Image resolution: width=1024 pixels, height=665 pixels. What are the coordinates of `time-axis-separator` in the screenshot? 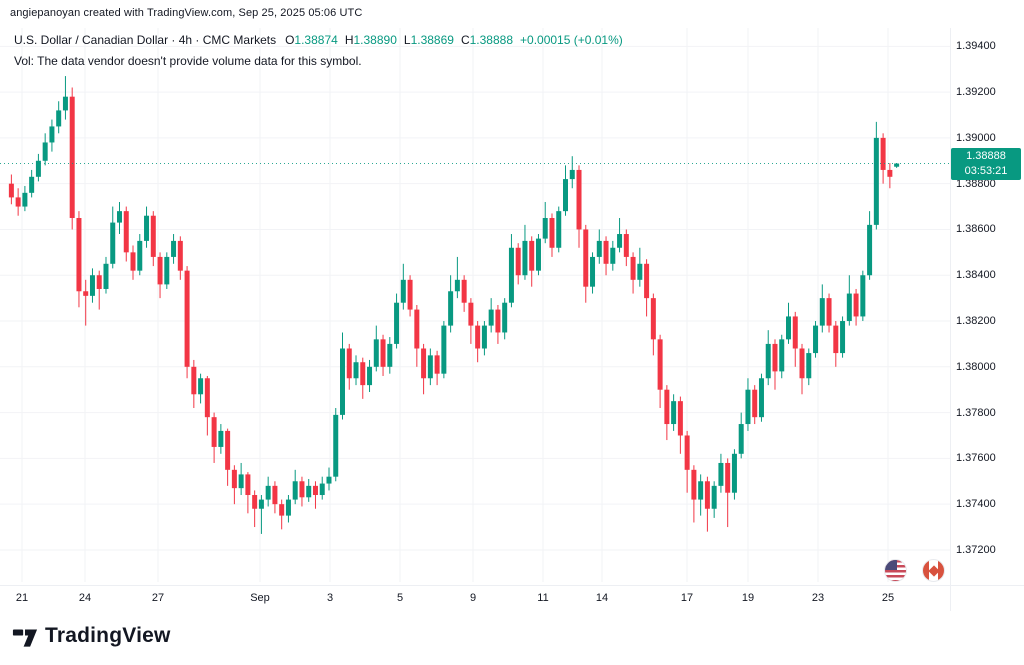 It's located at (512, 585).